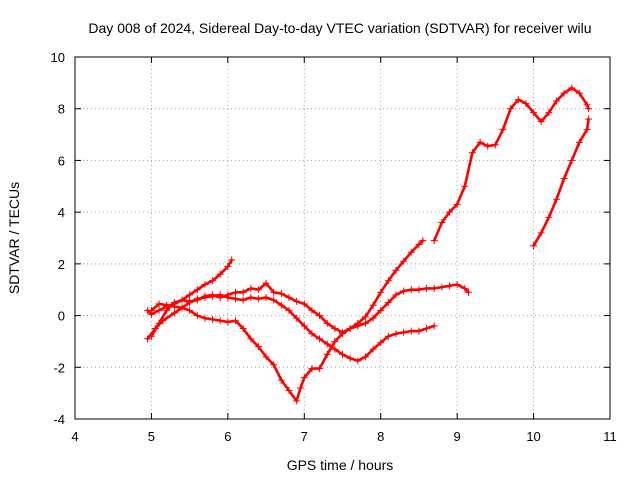  What do you see at coordinates (74, 436) in the screenshot?
I see `x-tick-label: 4` at bounding box center [74, 436].